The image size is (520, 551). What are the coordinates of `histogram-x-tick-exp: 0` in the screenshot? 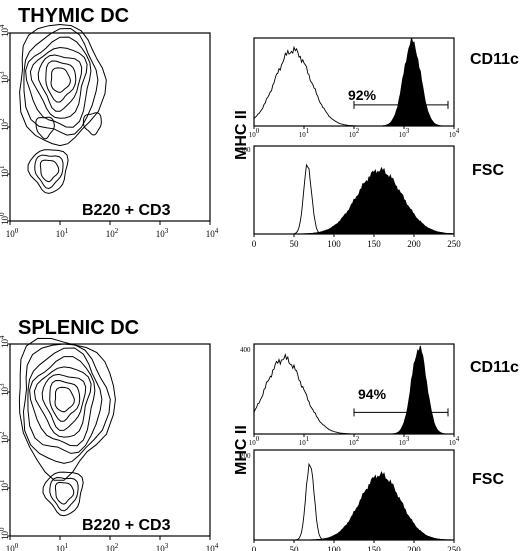 It's located at (258, 131).